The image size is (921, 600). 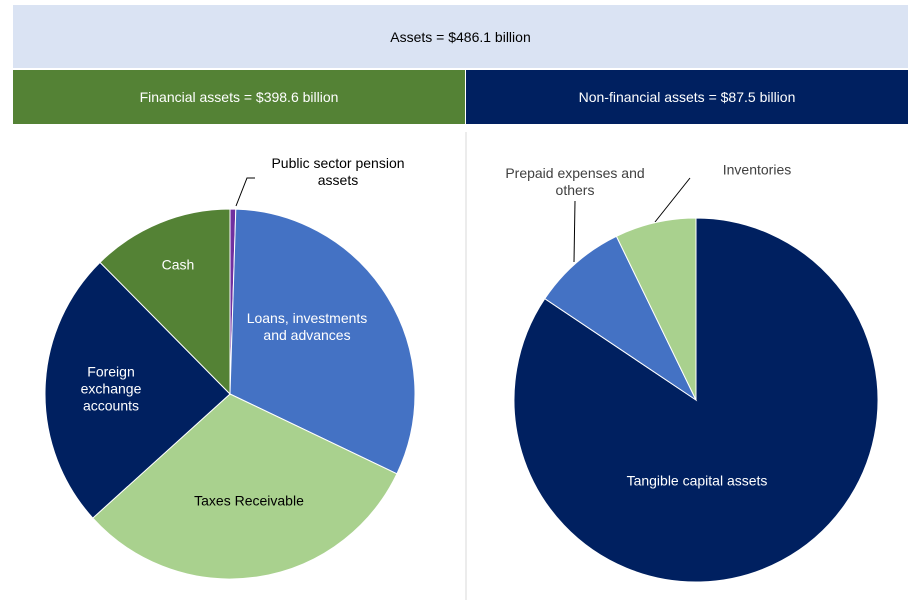 I want to click on slice-label: Taxes Receivable, so click(x=249, y=500).